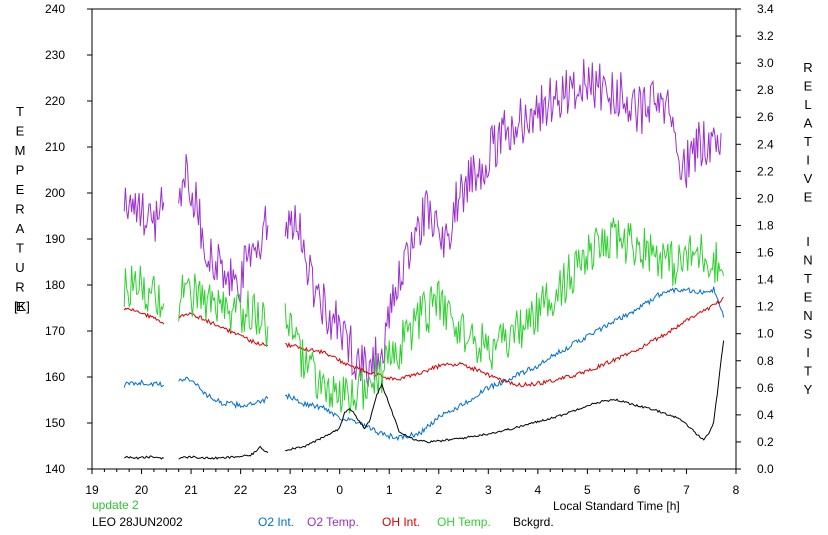  What do you see at coordinates (765, 63) in the screenshot?
I see `y-right-tick-label: 3.0` at bounding box center [765, 63].